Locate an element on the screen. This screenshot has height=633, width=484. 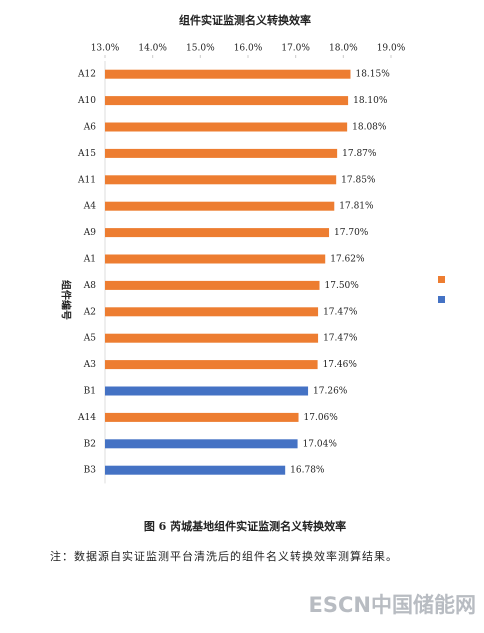
value-label: 17.04% is located at coordinates (320, 444).